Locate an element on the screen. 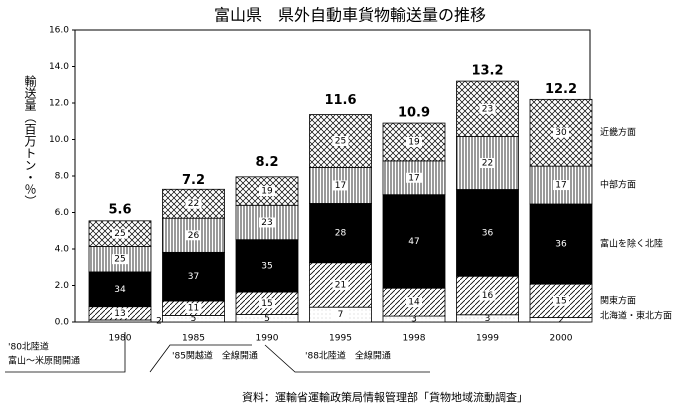  total-label: 5.6 is located at coordinates (119, 209).